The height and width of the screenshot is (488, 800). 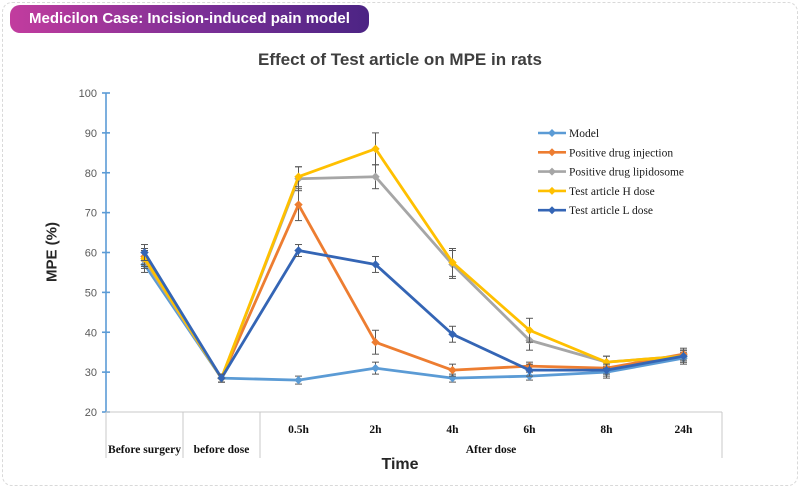 I want to click on svg-text: 90, so click(x=91, y=134).